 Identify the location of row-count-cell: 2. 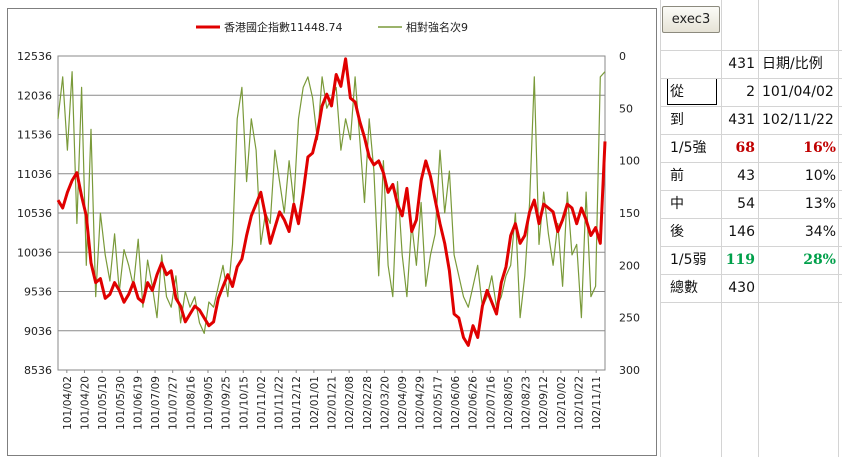
(750, 92).